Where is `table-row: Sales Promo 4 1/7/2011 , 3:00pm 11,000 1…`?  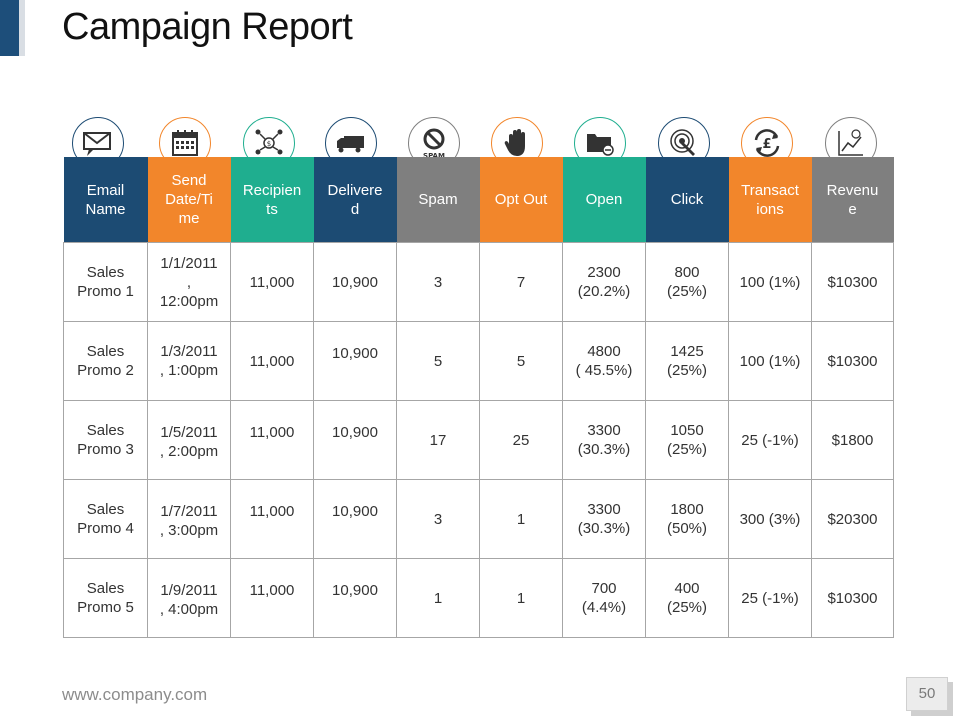
table-row: Sales Promo 4 1/7/2011 , 3:00pm 11,000 1… is located at coordinates (478, 519).